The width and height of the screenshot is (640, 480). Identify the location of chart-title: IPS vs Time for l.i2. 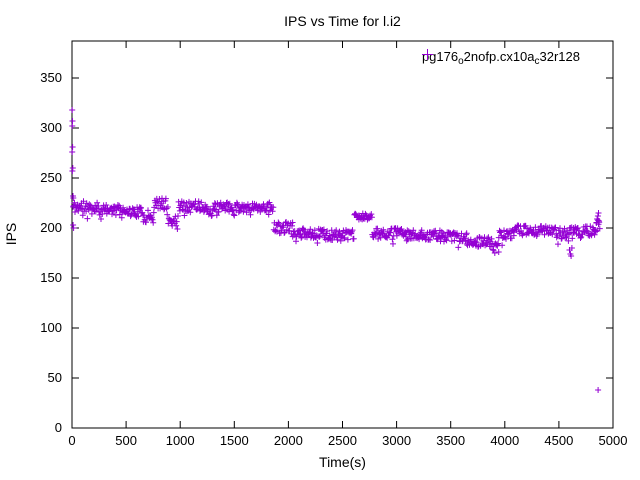
(342, 21).